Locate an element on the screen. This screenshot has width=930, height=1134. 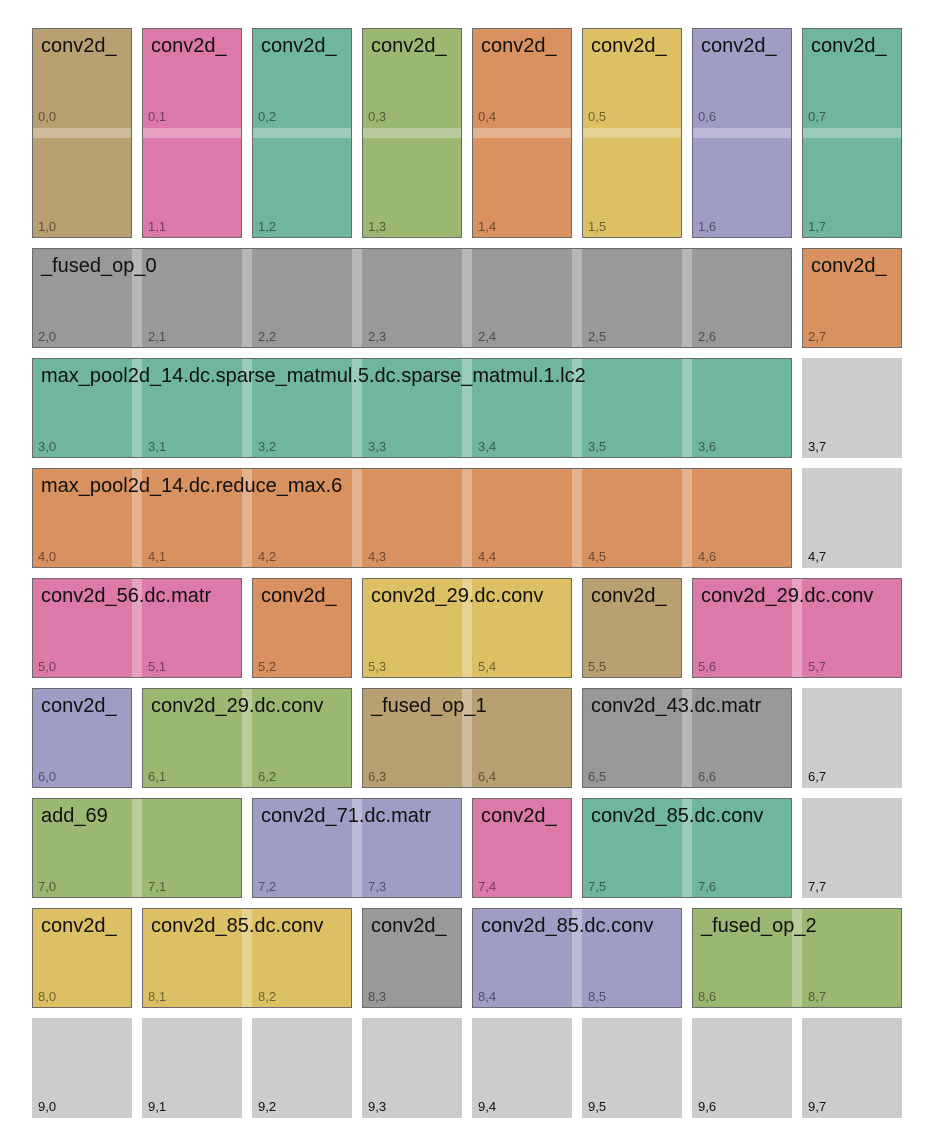
core-coord: 5,3 is located at coordinates (377, 666).